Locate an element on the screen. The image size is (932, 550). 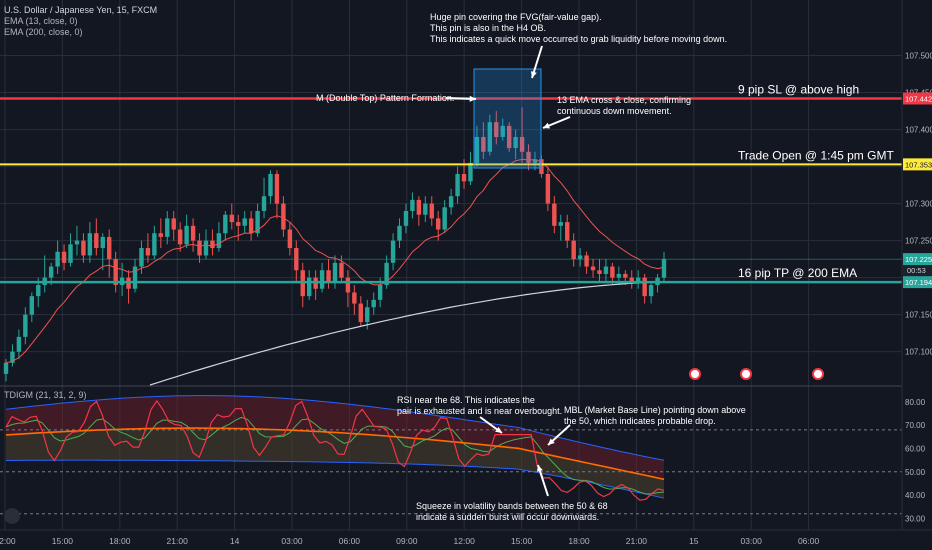
mtop-note: M (Double Top) Pattern Formation. is located at coordinates (385, 98).